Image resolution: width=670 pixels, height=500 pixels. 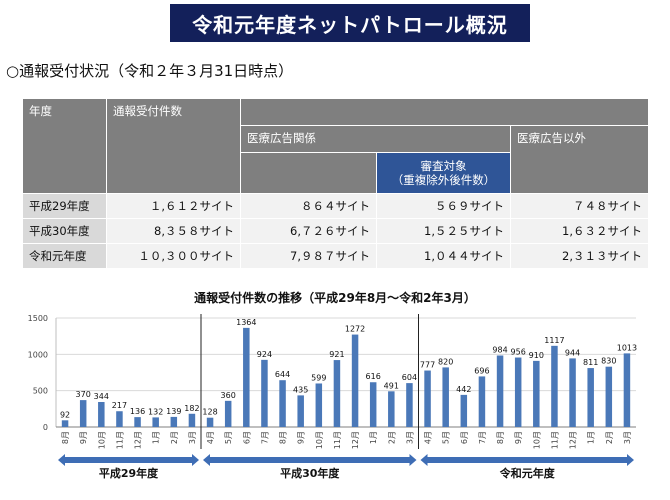 What do you see at coordinates (527, 473) in the screenshot?
I see `period-label: 令和元年度` at bounding box center [527, 473].